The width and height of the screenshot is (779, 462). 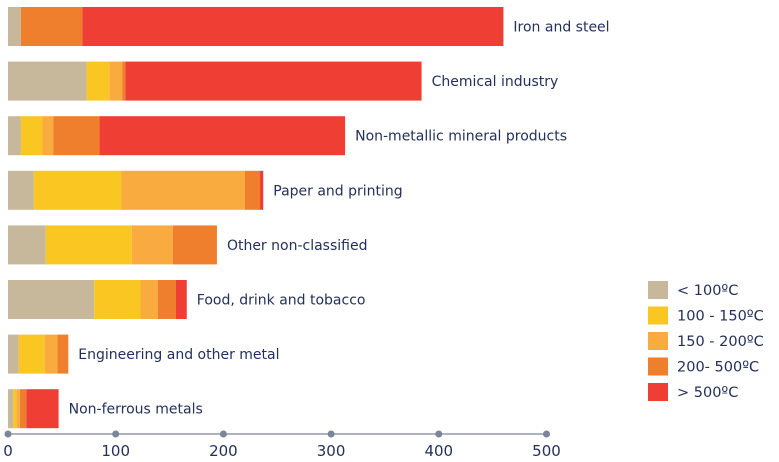 What do you see at coordinates (194, 245) in the screenshot?
I see `bar-segment-other-non-classified-s4` at bounding box center [194, 245].